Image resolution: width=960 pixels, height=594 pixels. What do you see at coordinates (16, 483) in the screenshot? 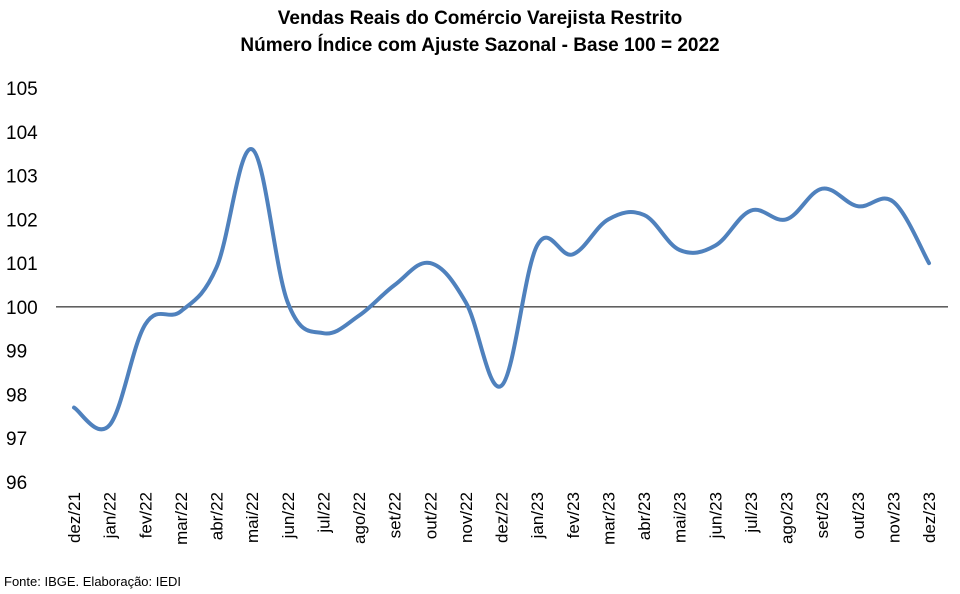
I see `y-tick-label: 96` at bounding box center [16, 483].